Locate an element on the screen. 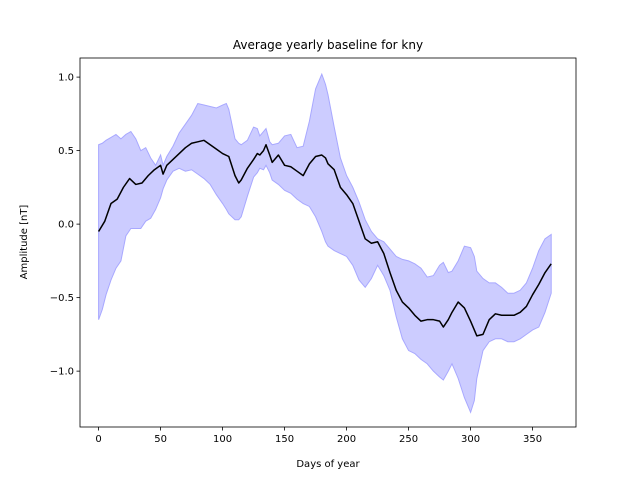  x-tick-label: 200 is located at coordinates (346, 439).